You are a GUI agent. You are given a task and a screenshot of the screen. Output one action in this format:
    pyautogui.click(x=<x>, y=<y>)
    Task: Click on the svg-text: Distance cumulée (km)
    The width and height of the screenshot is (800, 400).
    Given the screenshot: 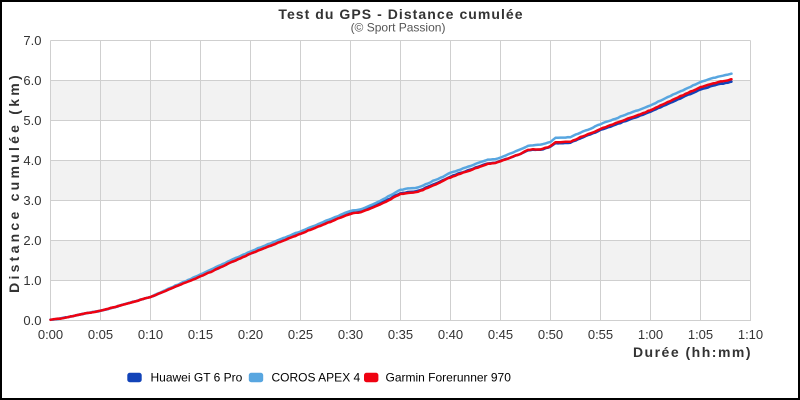 What is the action you would take?
    pyautogui.click(x=14, y=182)
    